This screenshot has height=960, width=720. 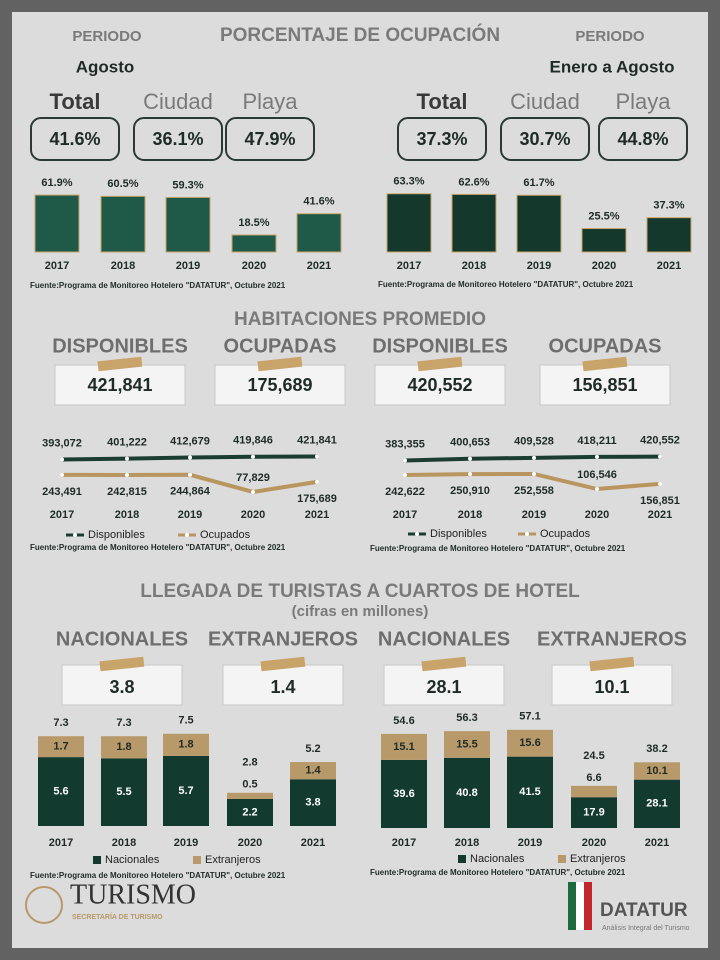 I want to click on x-tick-label: 2019, so click(x=190, y=515).